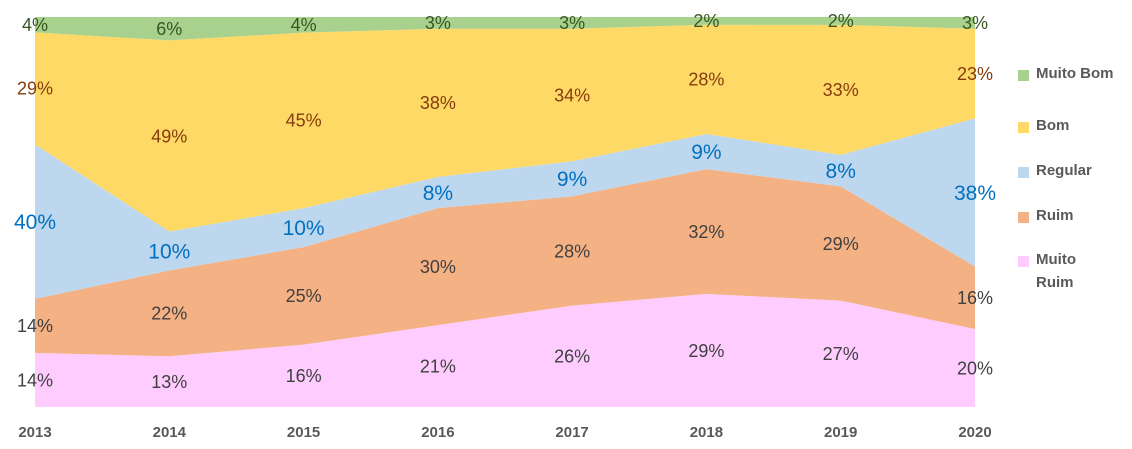  I want to click on data-label-bom-2016: 38%, so click(438, 103).